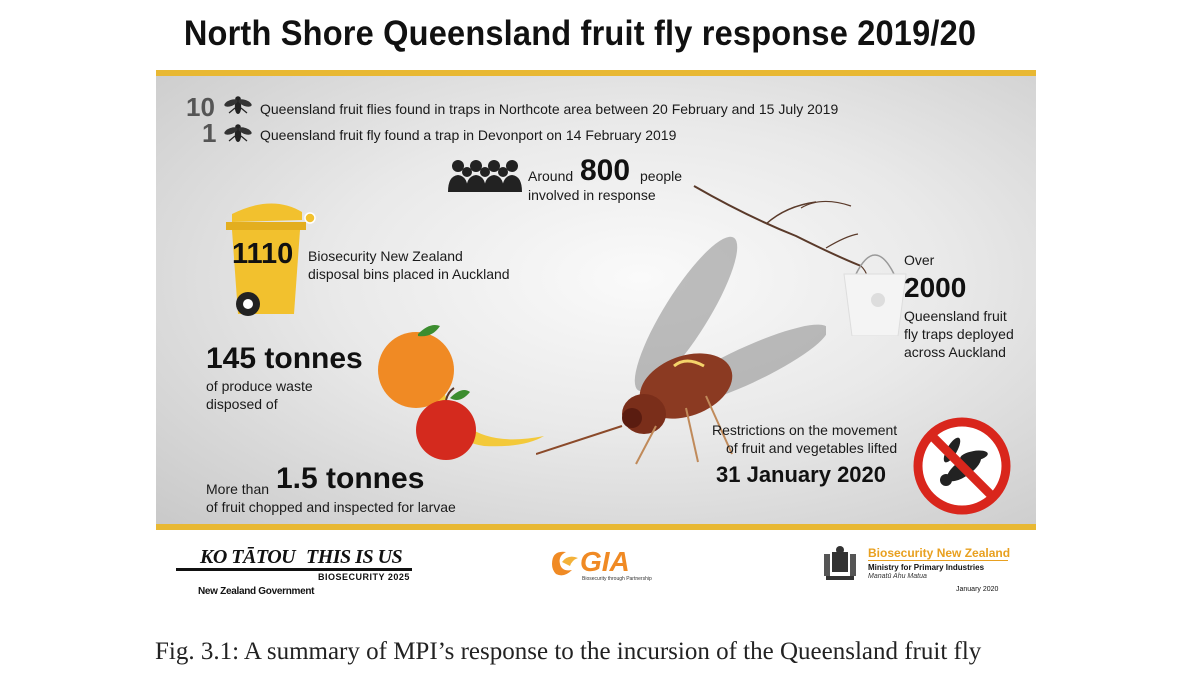 The image size is (1200, 675). What do you see at coordinates (605, 170) in the screenshot?
I see `stat-people-number: 800` at bounding box center [605, 170].